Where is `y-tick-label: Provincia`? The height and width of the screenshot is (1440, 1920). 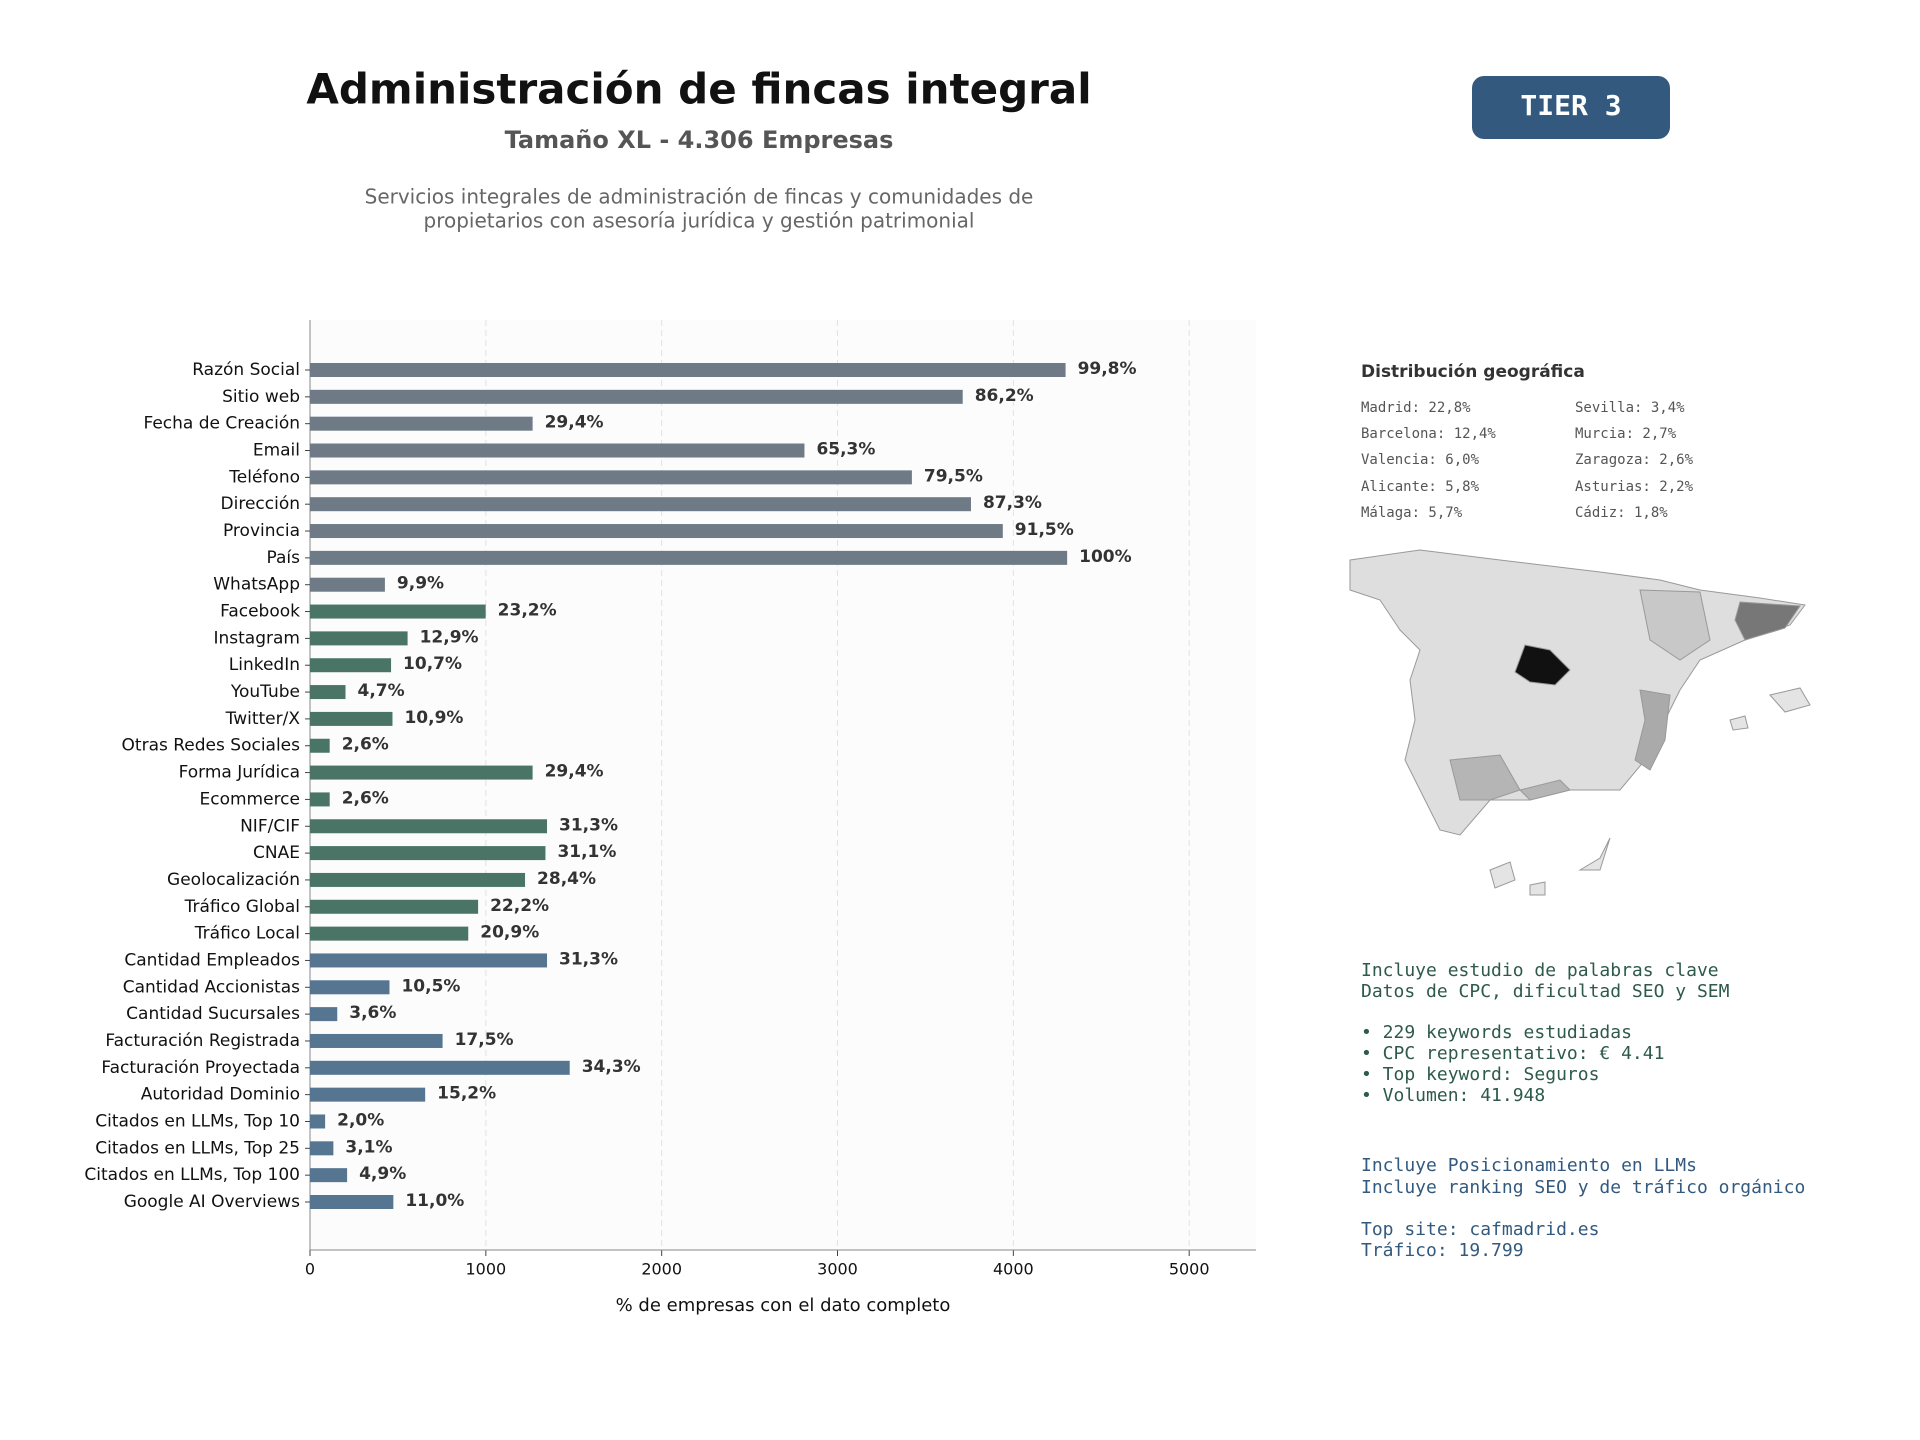
y-tick-label: Provincia is located at coordinates (261, 531).